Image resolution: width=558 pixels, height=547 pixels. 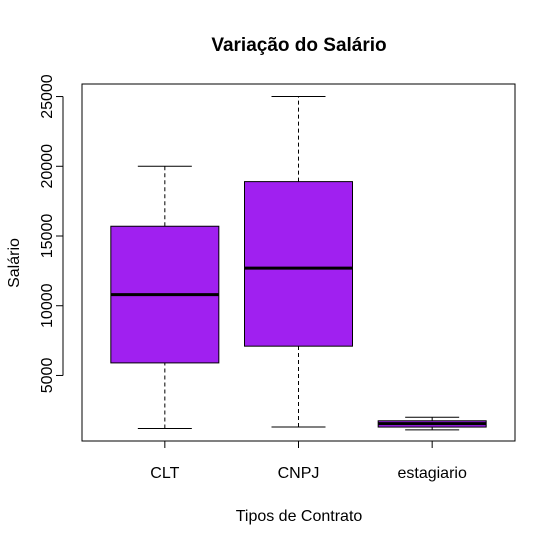 I want to click on y-tick-label: 15000, so click(x=47, y=236).